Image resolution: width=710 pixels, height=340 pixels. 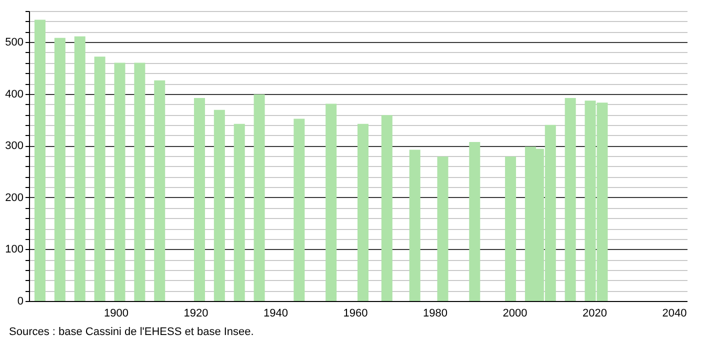 I want to click on y-tick-label: 100, so click(x=14, y=250).